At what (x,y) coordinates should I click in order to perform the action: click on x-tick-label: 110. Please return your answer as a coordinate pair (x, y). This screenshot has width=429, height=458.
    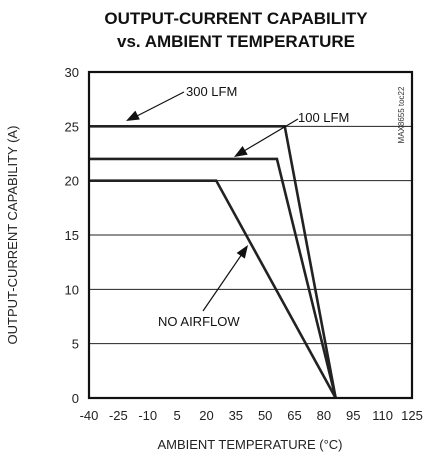
    Looking at the image, I should click on (382, 415).